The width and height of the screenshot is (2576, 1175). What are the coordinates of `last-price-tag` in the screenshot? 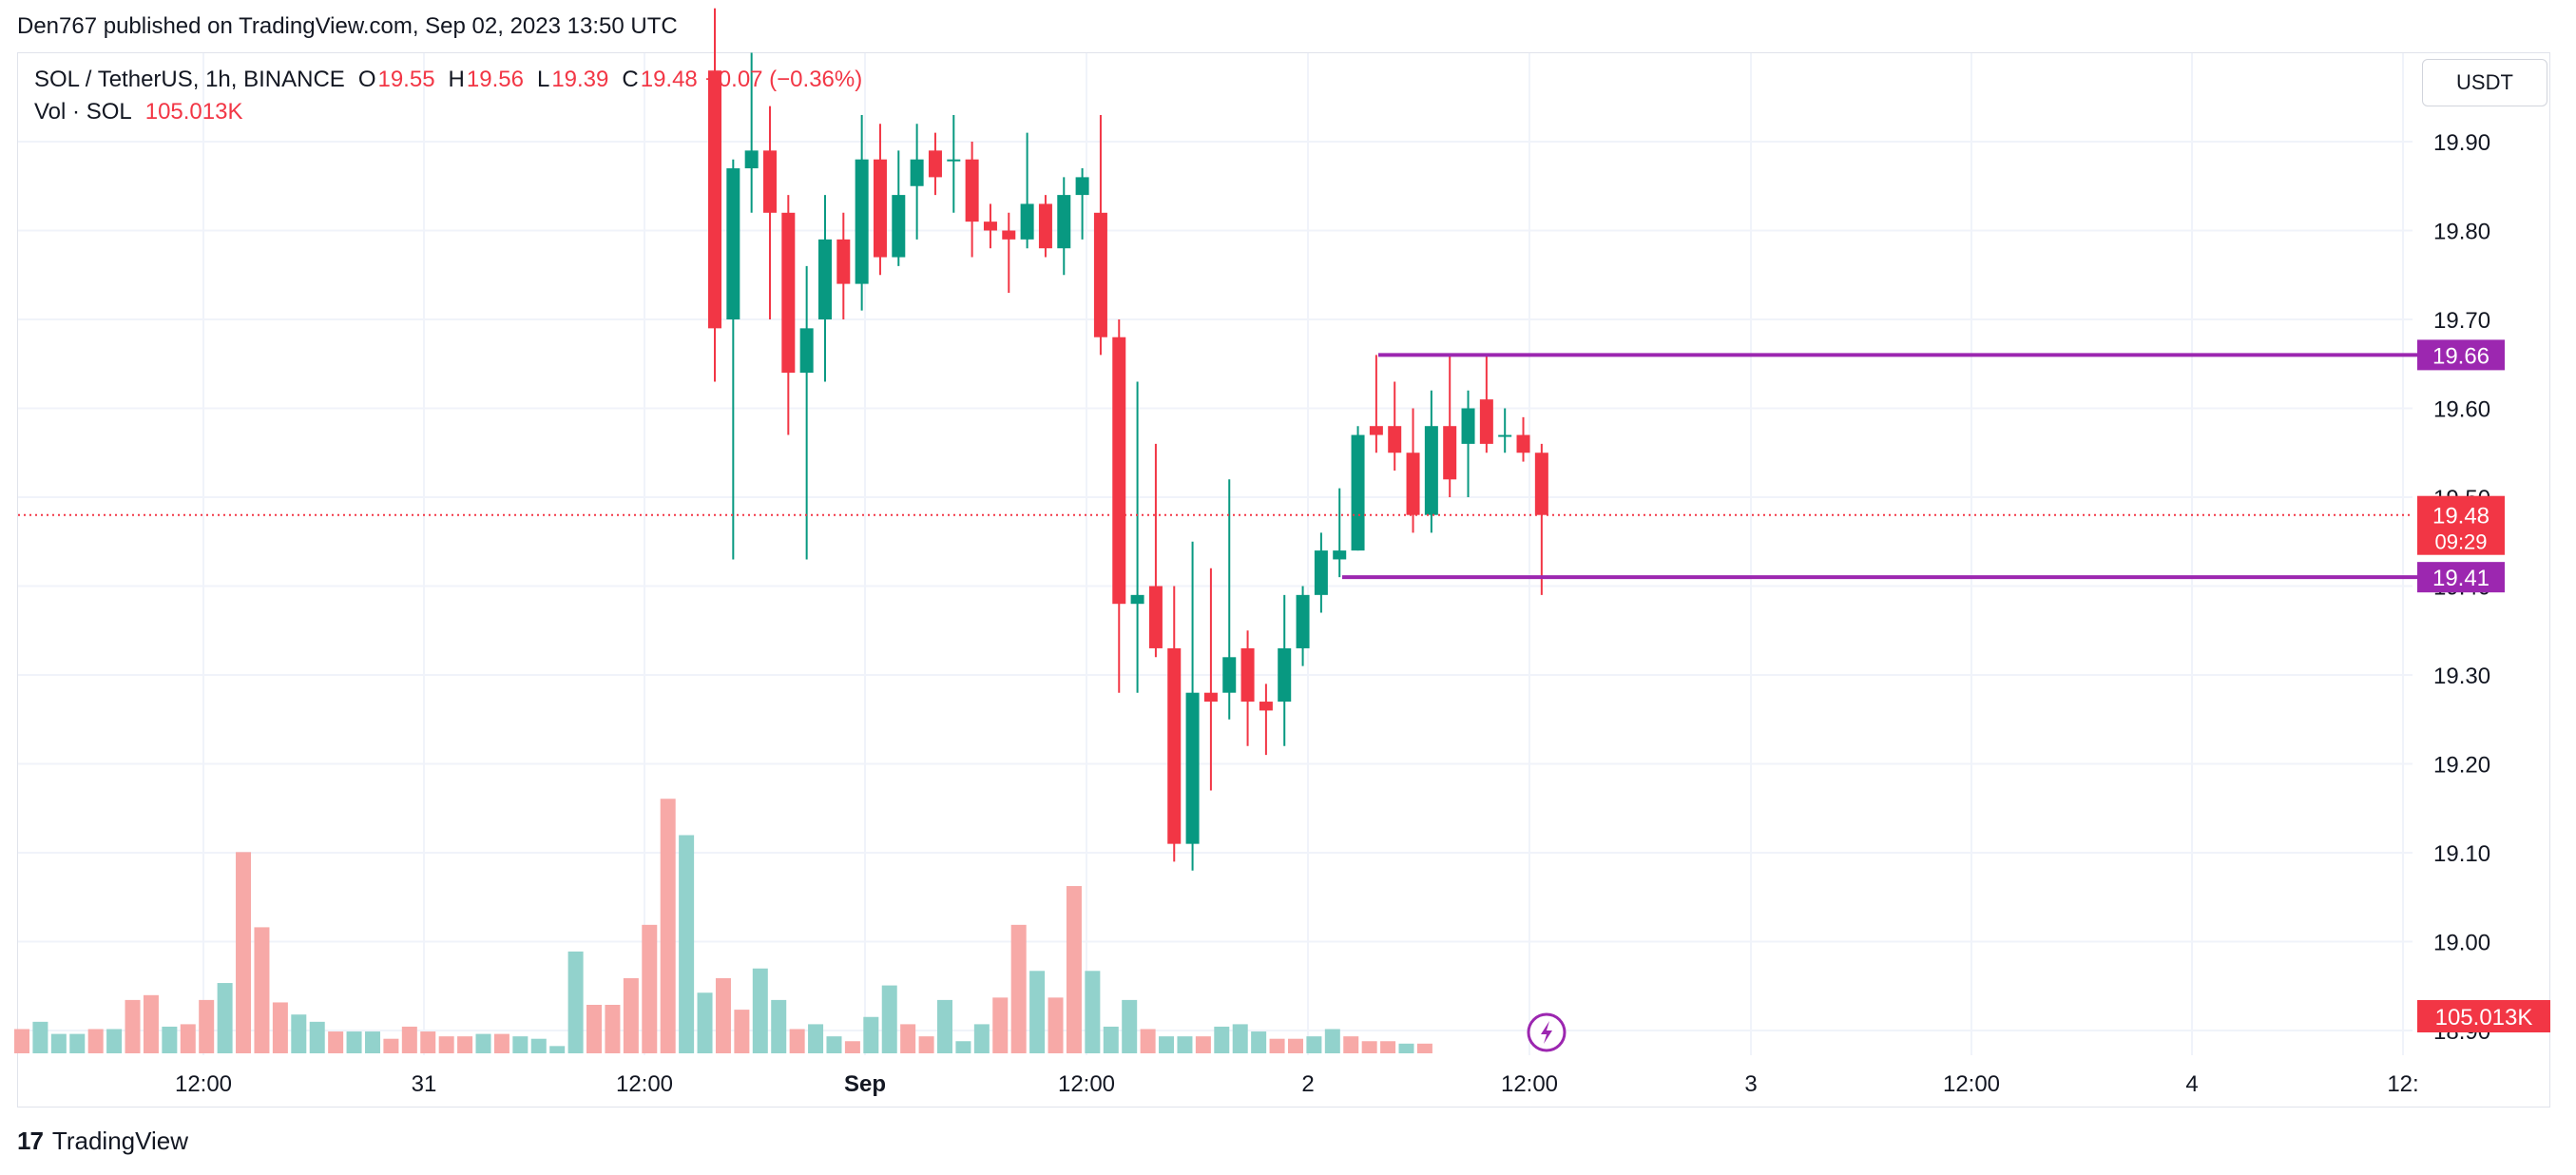 It's located at (2461, 525).